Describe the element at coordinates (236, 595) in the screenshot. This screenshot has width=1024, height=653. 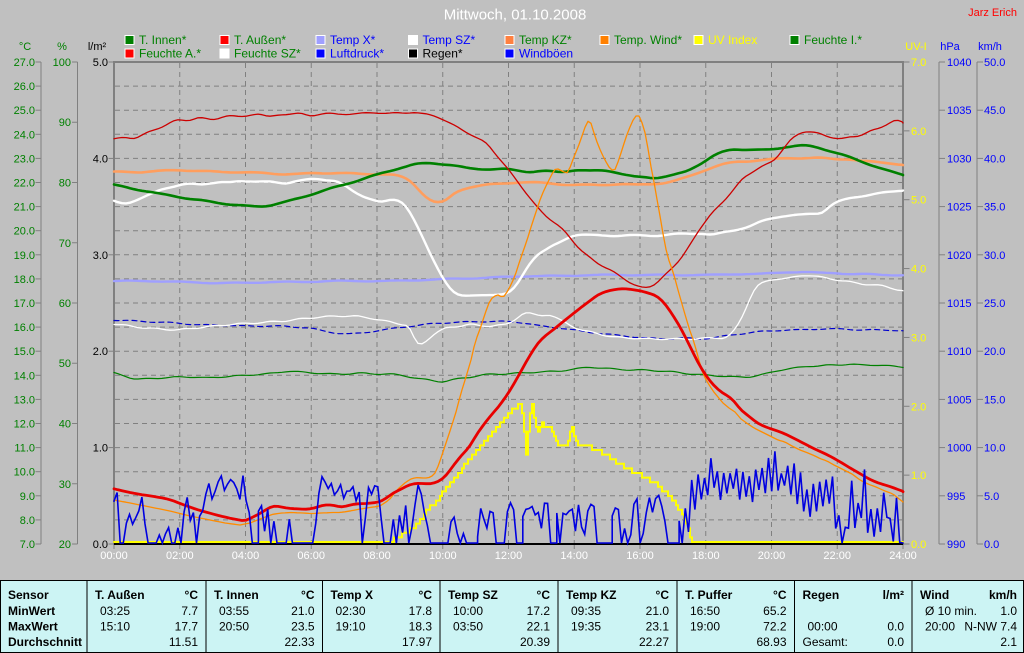
I see `svg-text: T. Innen` at that location.